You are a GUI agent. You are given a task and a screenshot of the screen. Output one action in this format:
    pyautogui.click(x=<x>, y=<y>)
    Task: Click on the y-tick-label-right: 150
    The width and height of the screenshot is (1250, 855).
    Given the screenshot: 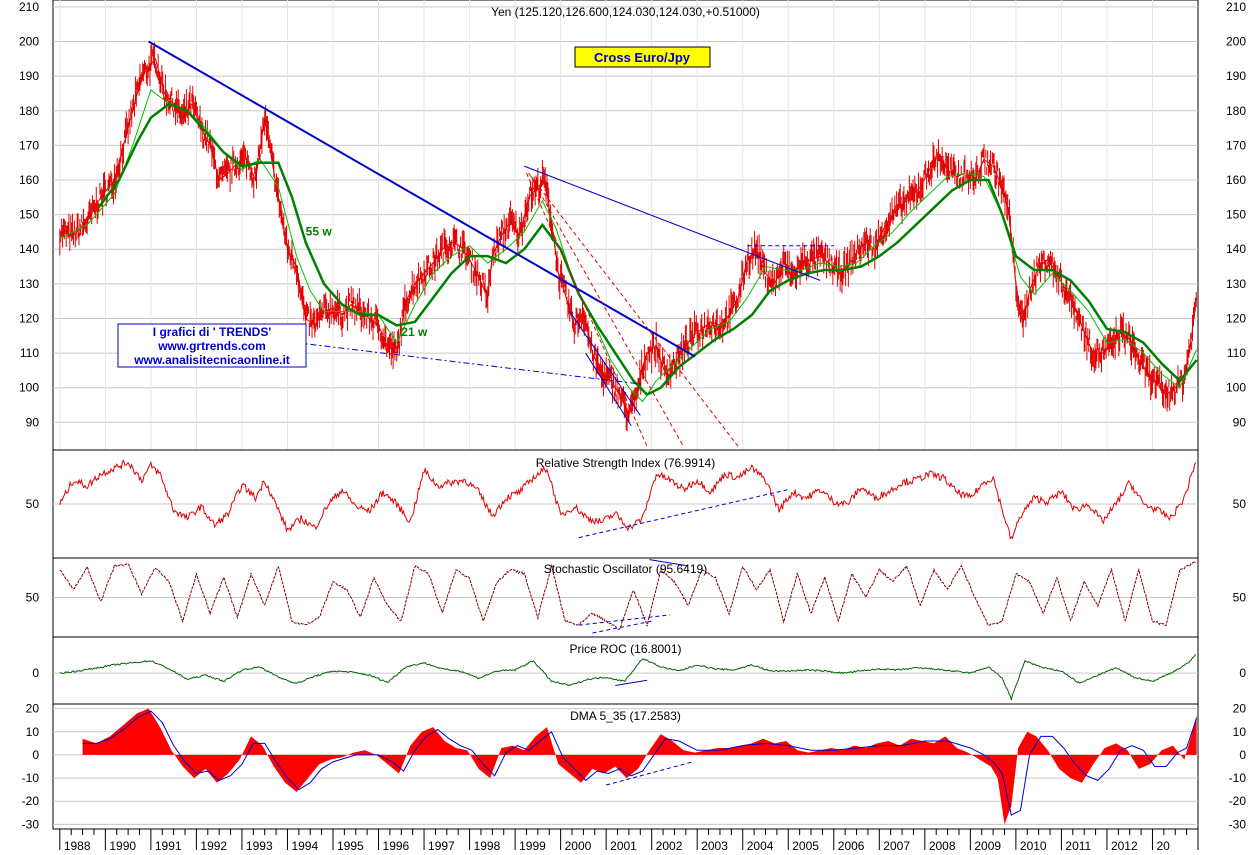 What is the action you would take?
    pyautogui.click(x=1236, y=215)
    